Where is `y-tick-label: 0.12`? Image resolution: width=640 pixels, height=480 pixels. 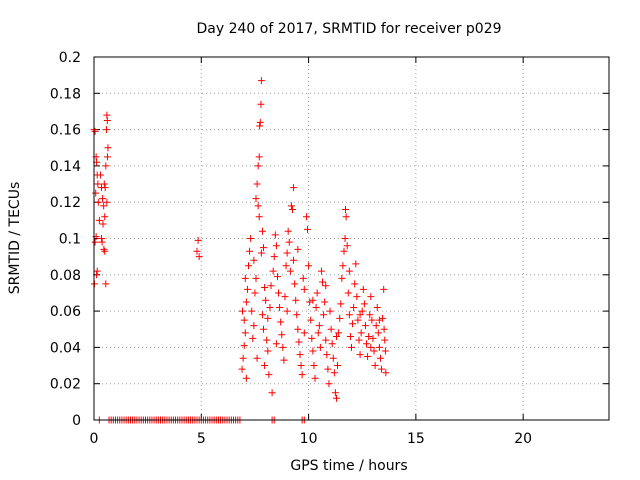
y-tick-label: 0.12 is located at coordinates (65, 203).